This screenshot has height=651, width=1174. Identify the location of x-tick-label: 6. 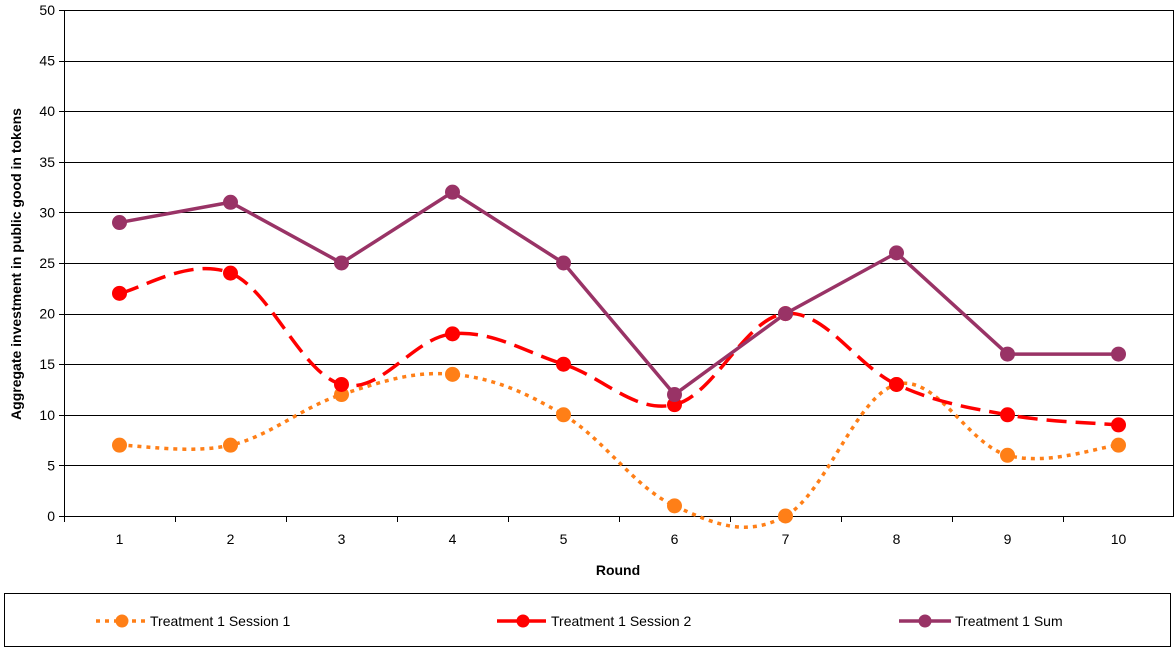
(675, 539).